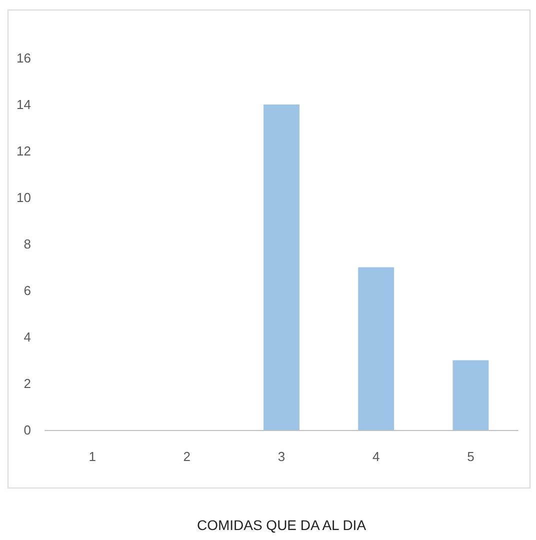  What do you see at coordinates (23, 197) in the screenshot?
I see `y-tick-label: 10` at bounding box center [23, 197].